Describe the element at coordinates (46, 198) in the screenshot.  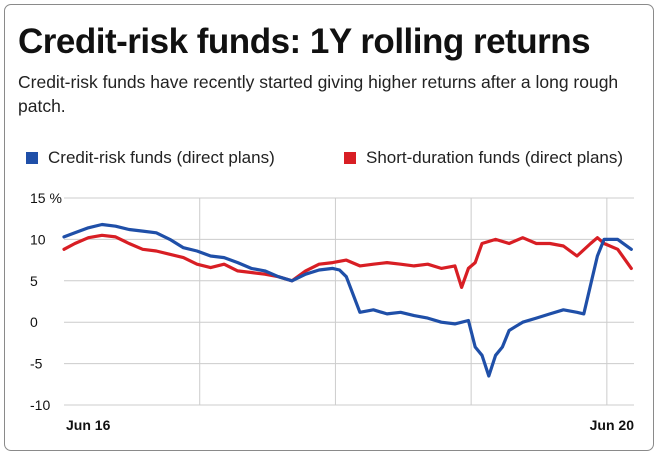
I see `y-tick-label: 15 %` at that location.